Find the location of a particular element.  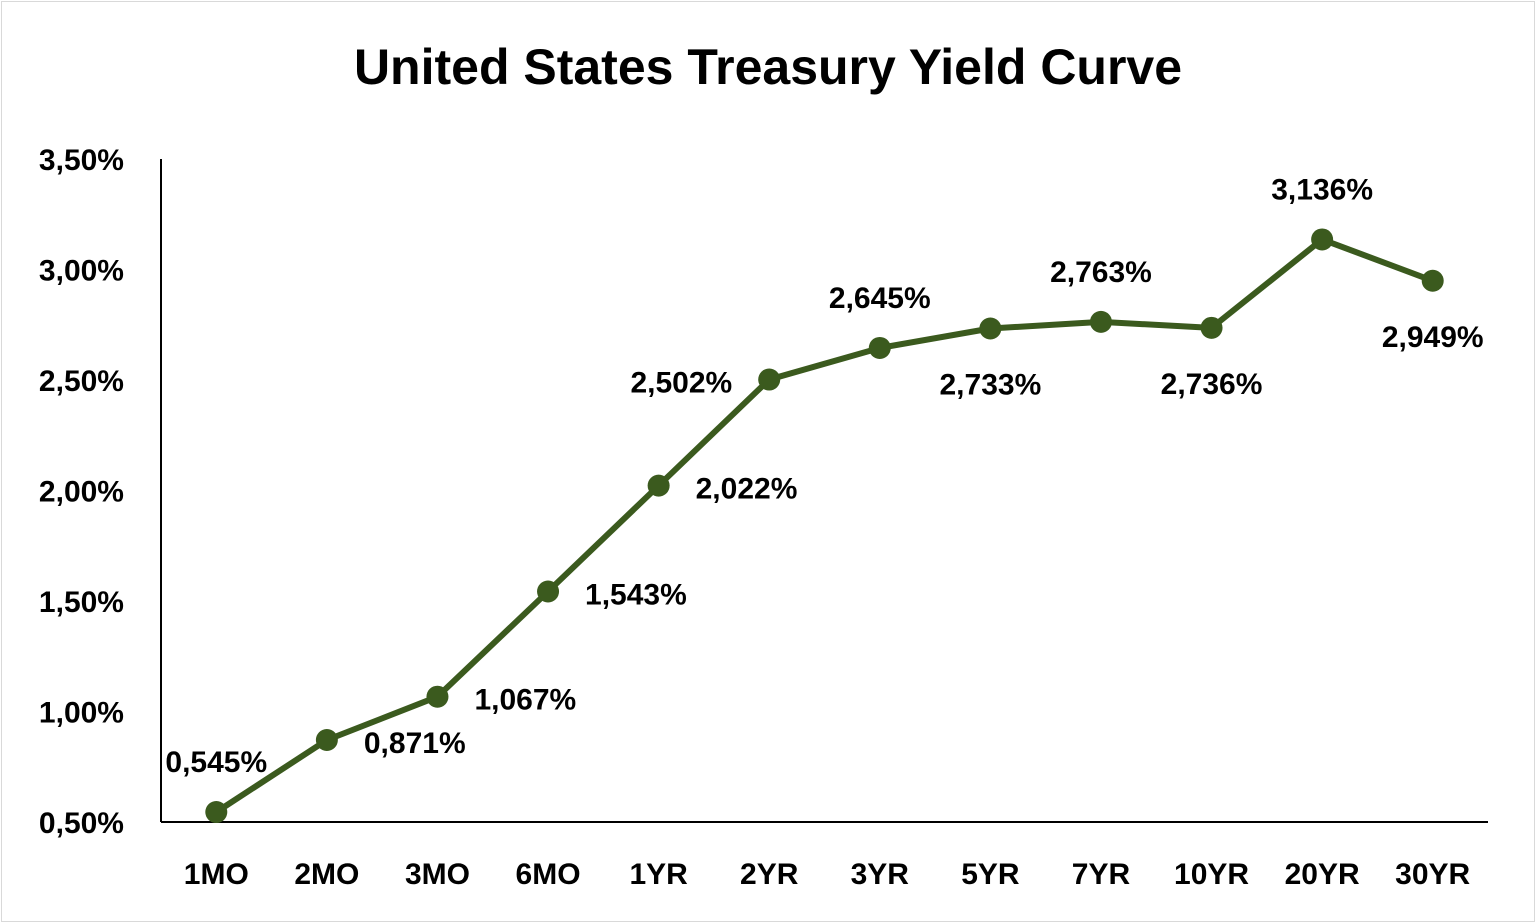

y-tick-label: 1,50% is located at coordinates (81, 602).